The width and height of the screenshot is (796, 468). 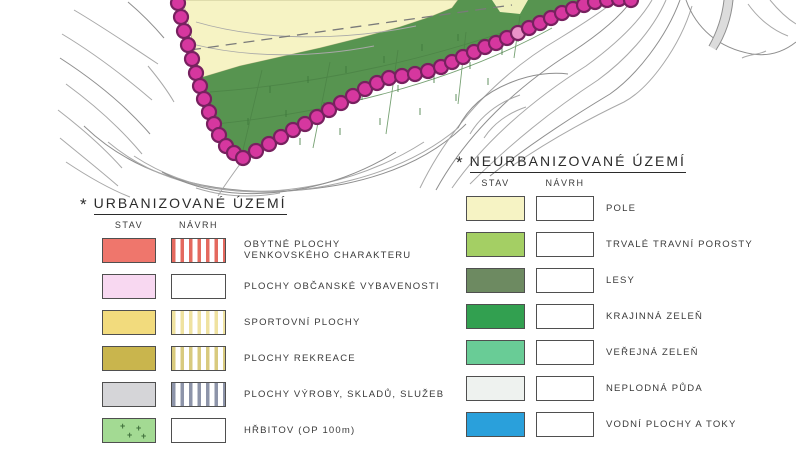 I want to click on legend-row: PLOCHY VÝROBY, SKLADŮ, SLUŽEB, so click(x=280, y=394).